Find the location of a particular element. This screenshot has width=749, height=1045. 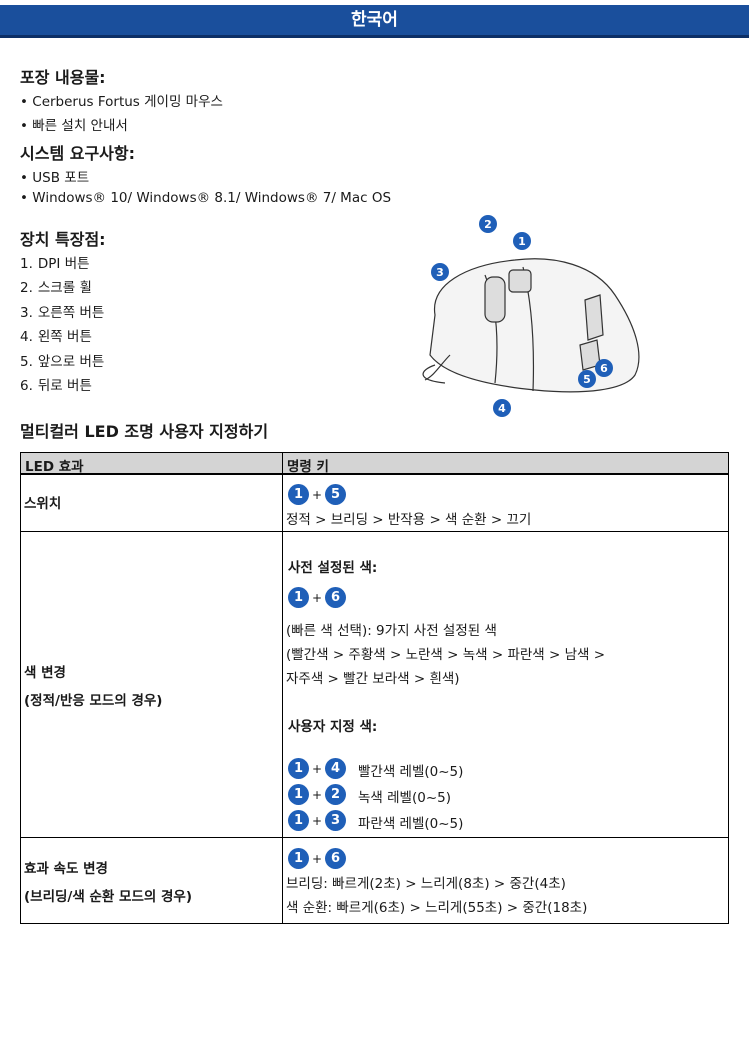

item-number: 6. is located at coordinates (26, 386).